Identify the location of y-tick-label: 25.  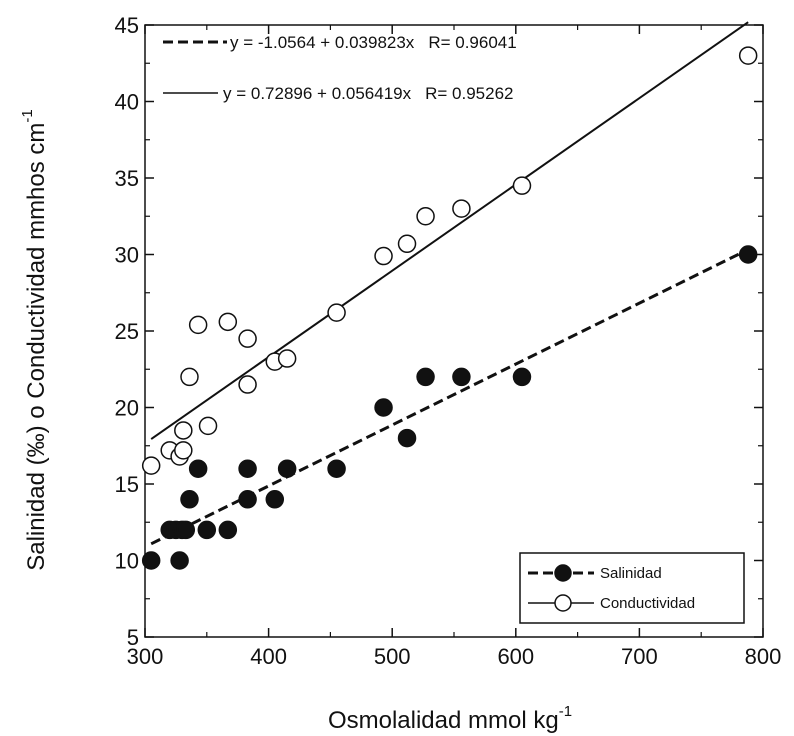
(127, 331).